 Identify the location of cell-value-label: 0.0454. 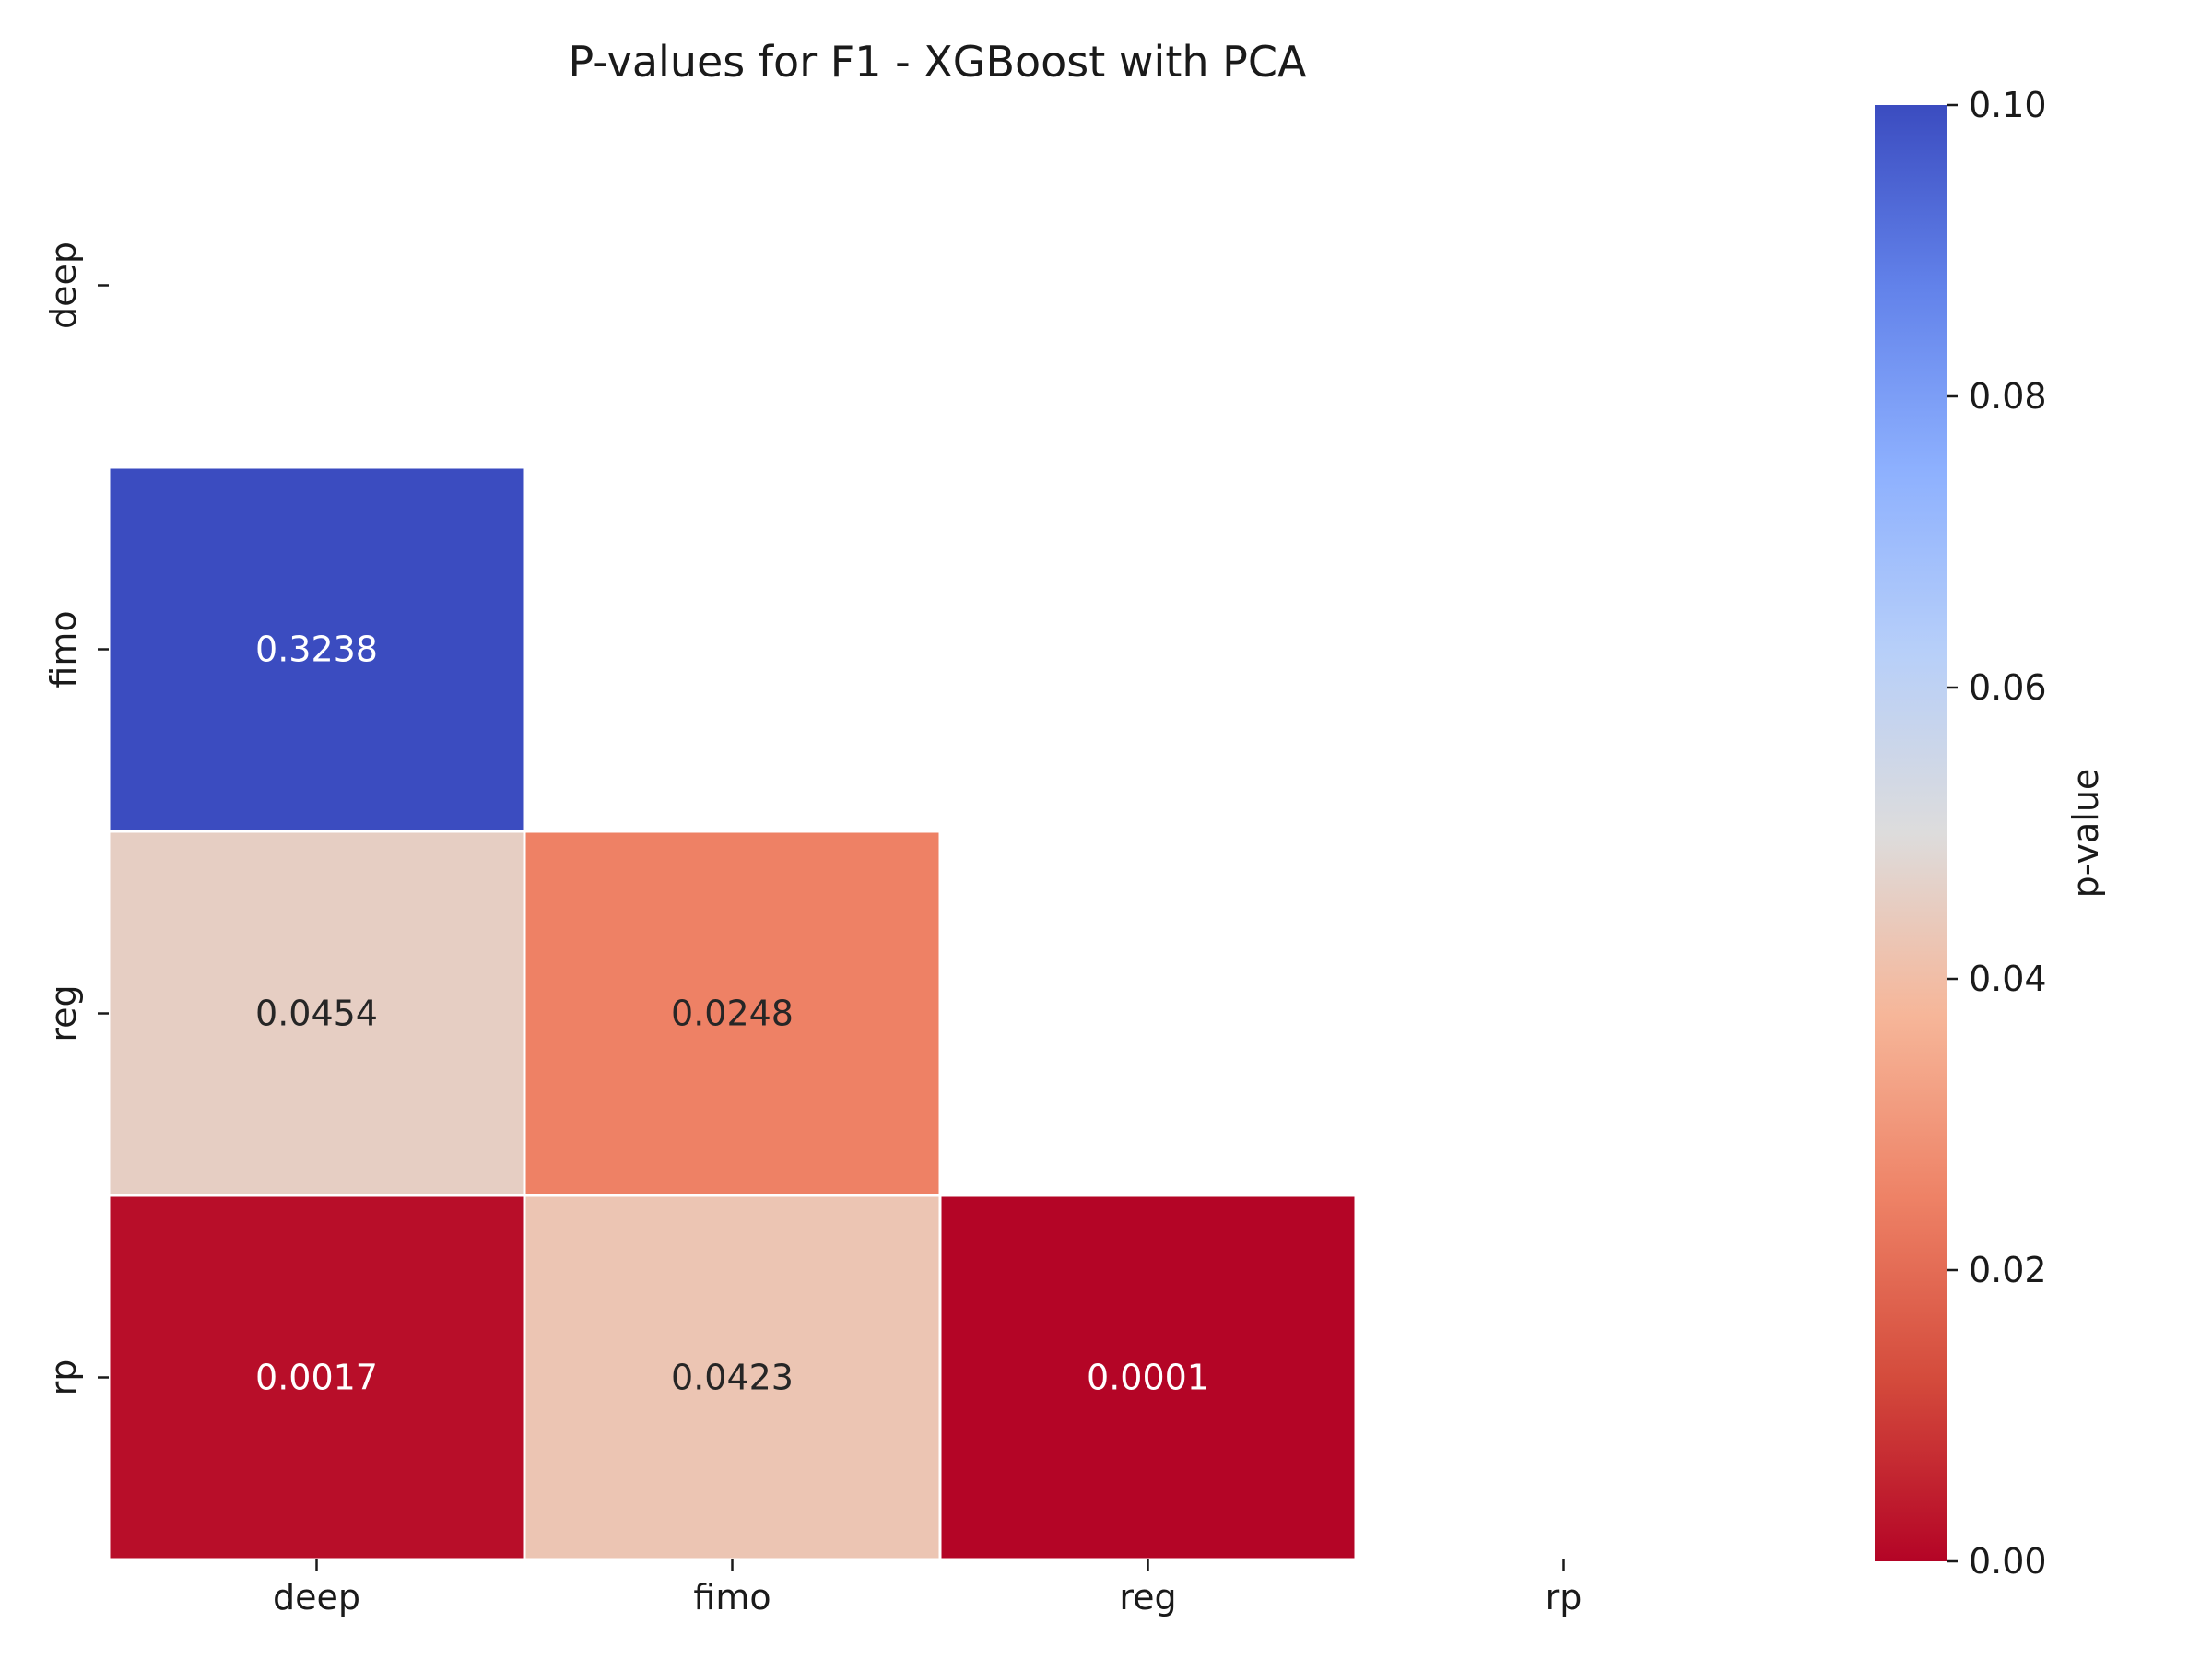
(316, 1014).